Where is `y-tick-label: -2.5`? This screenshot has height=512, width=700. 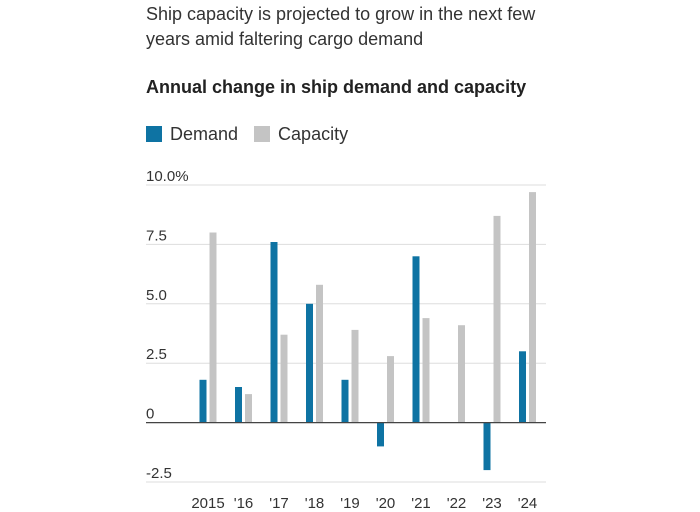
y-tick-label: -2.5 is located at coordinates (159, 473).